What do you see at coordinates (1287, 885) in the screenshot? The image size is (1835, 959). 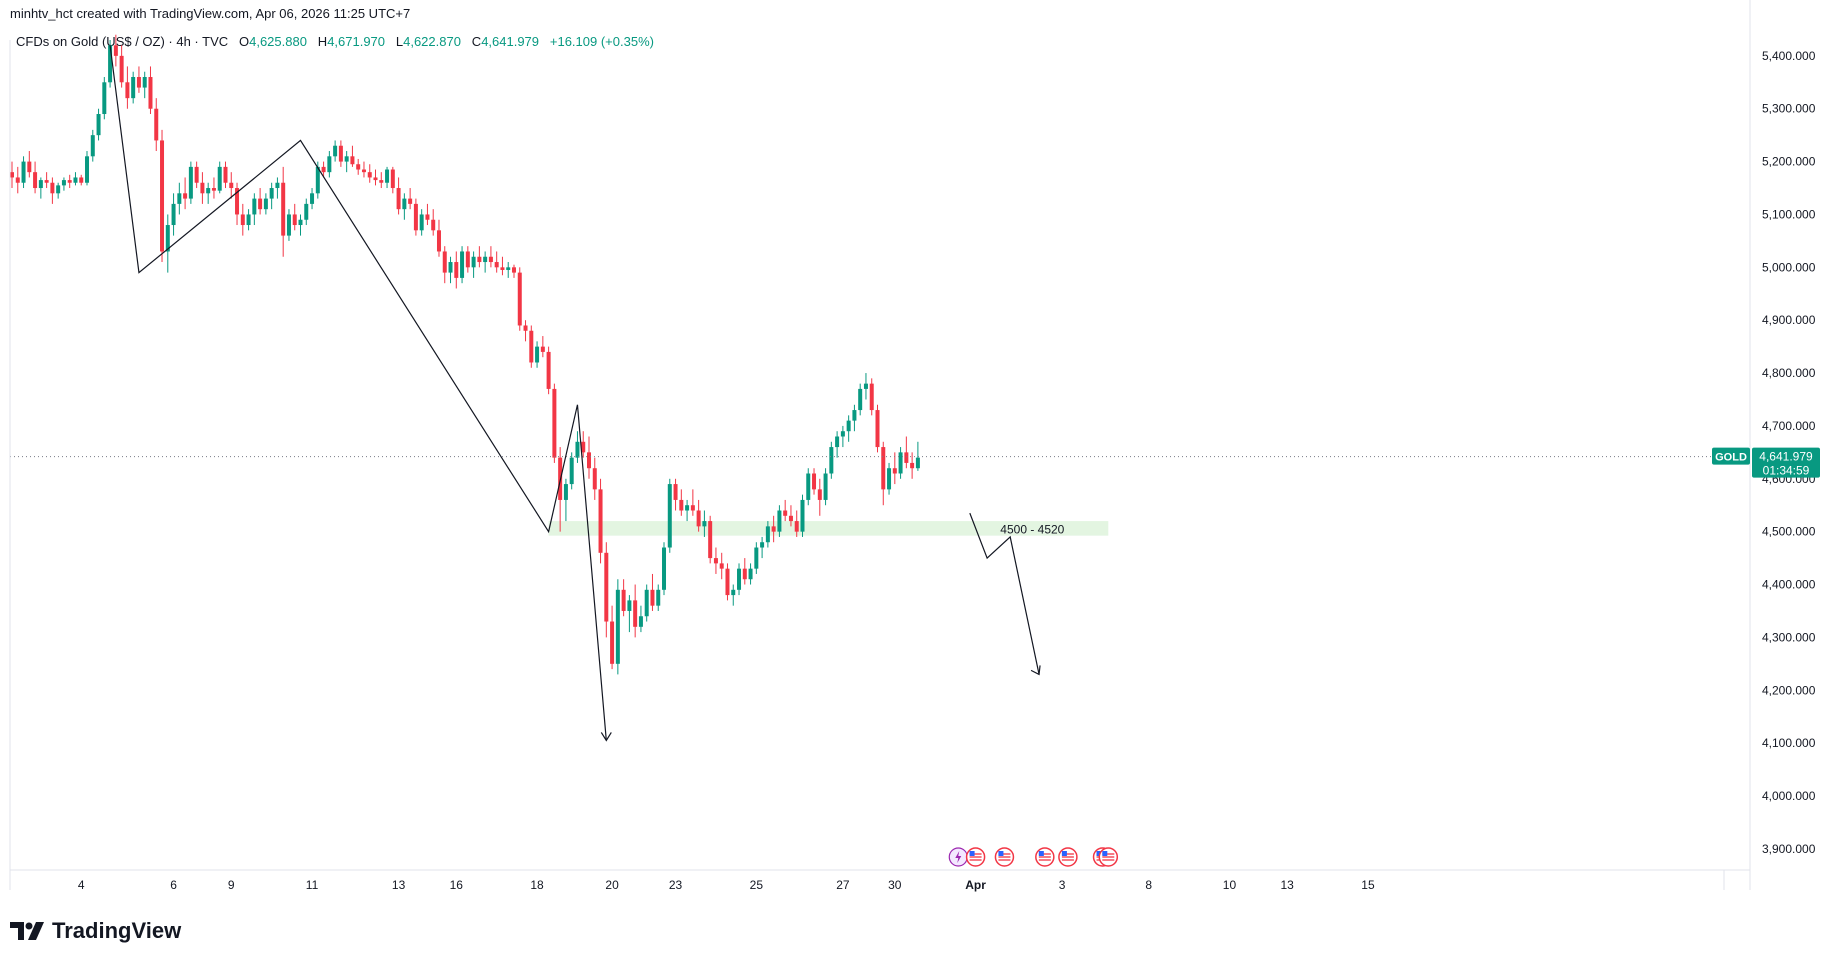 I see `time-tick-label: 13` at bounding box center [1287, 885].